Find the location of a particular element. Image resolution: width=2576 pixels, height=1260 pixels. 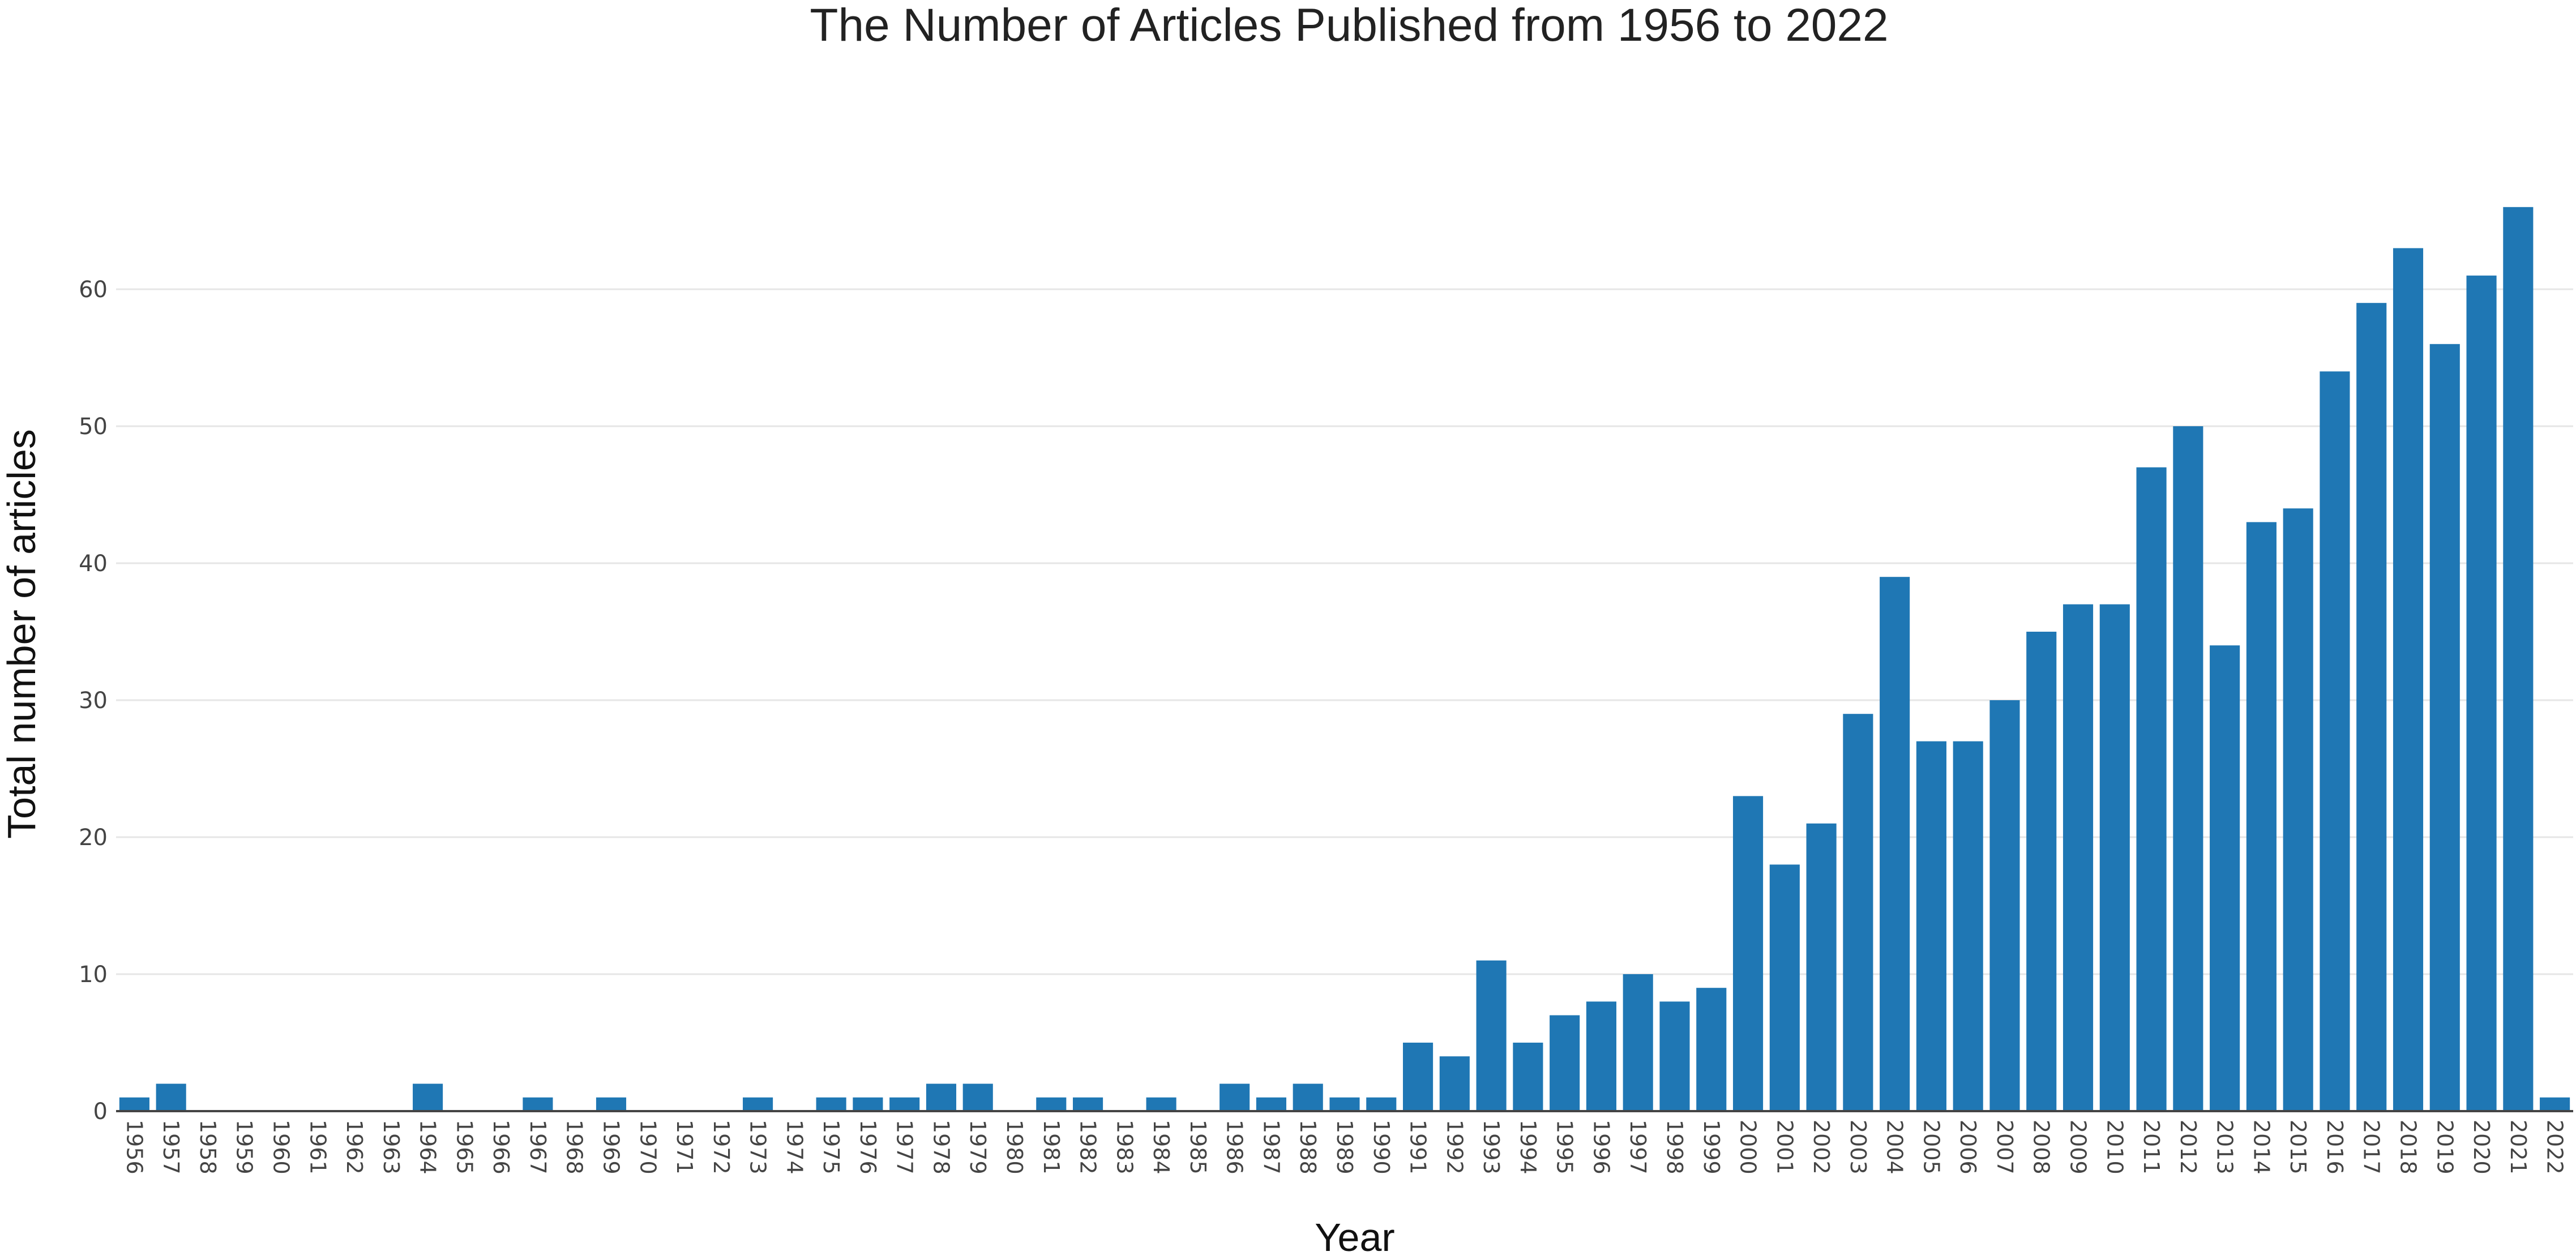

bar-2017 is located at coordinates (2371, 707).